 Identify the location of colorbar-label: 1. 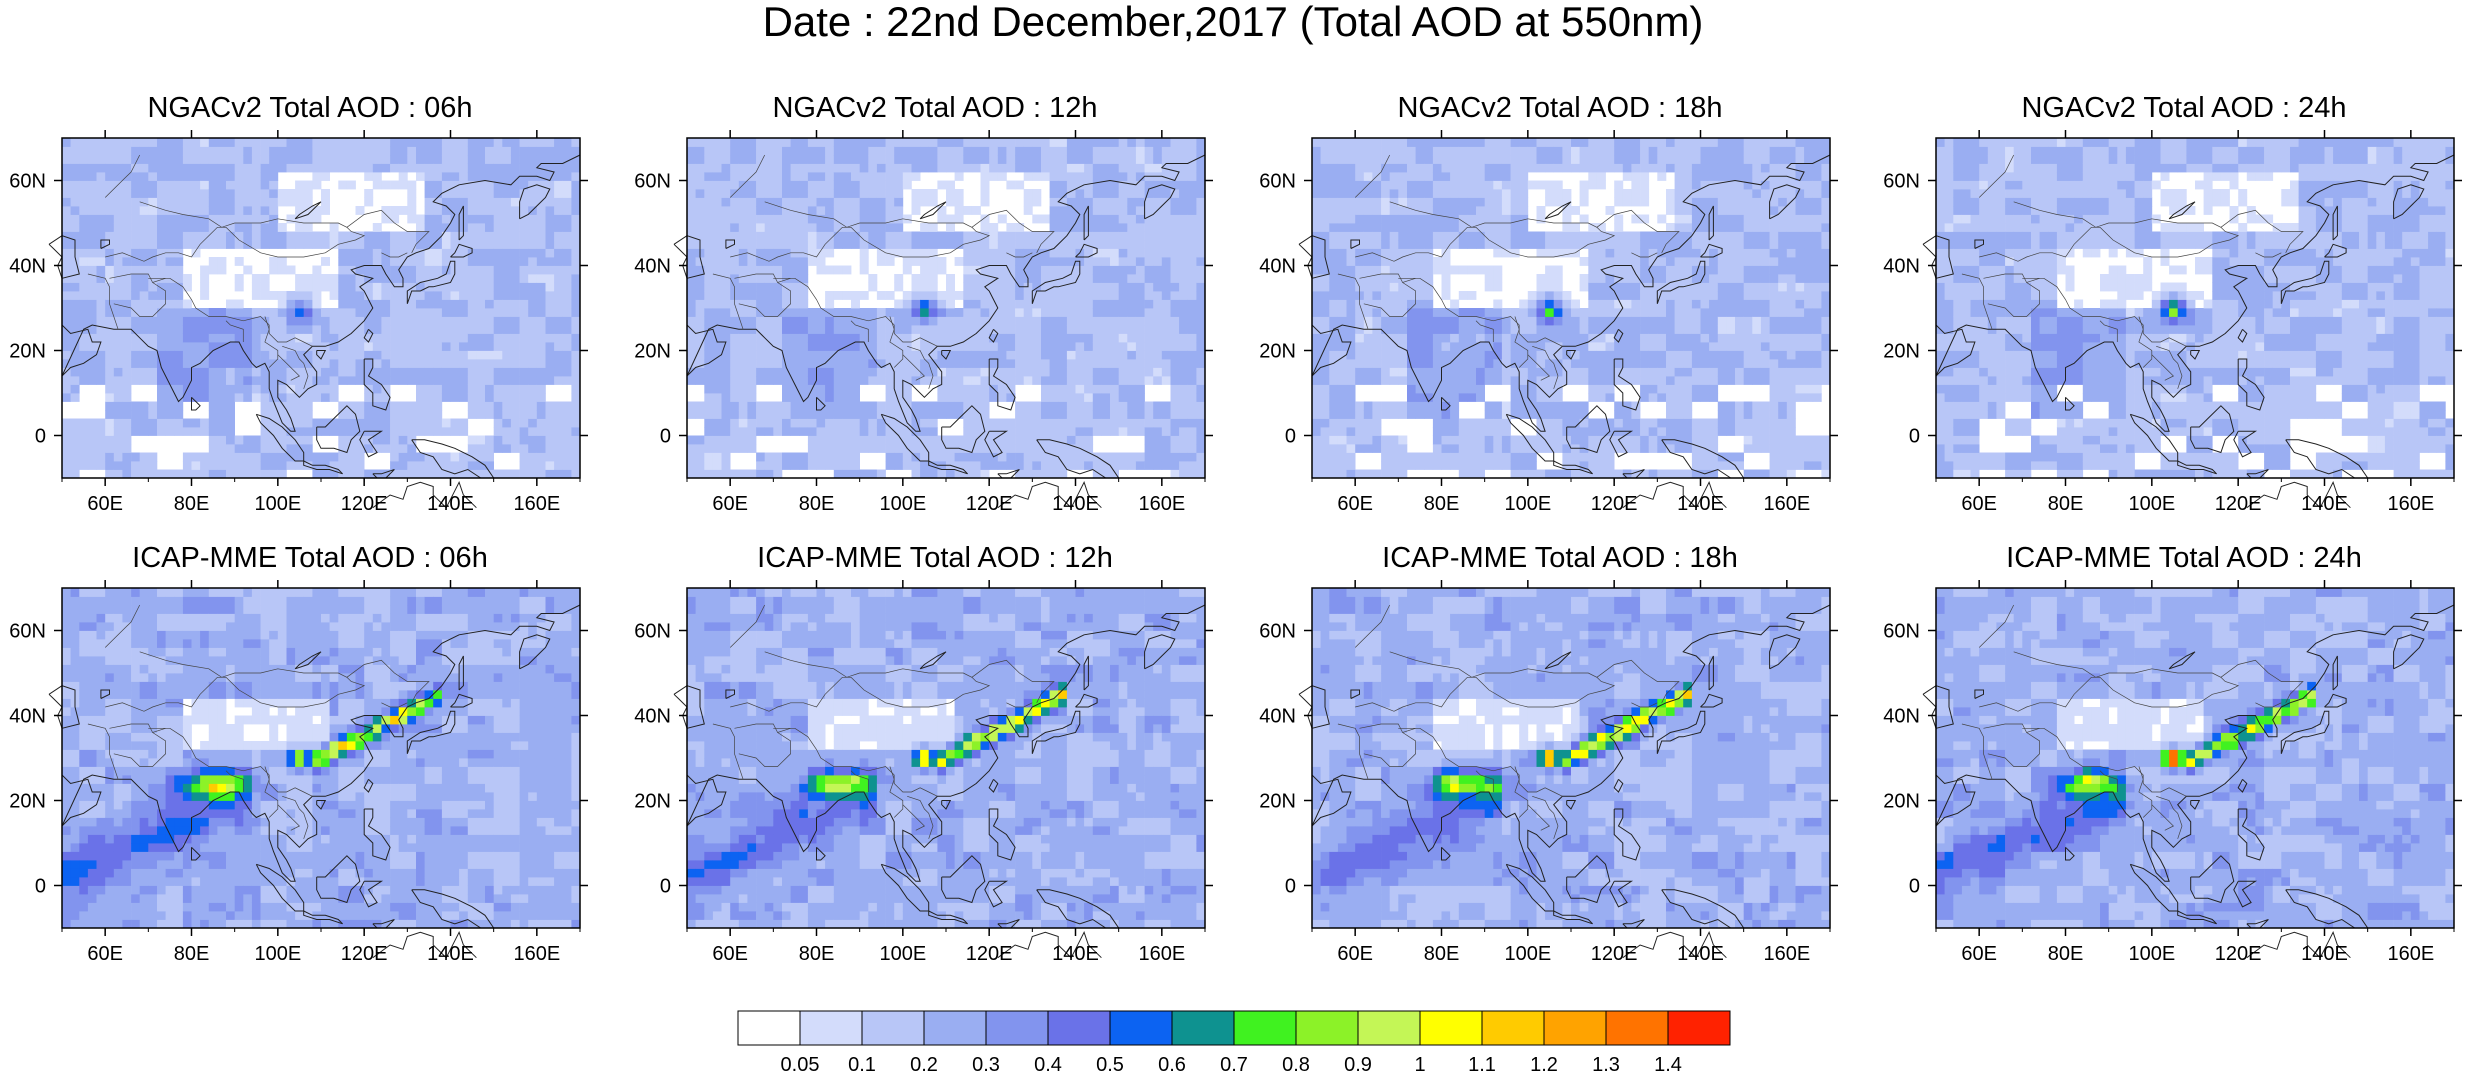
(1419, 1065).